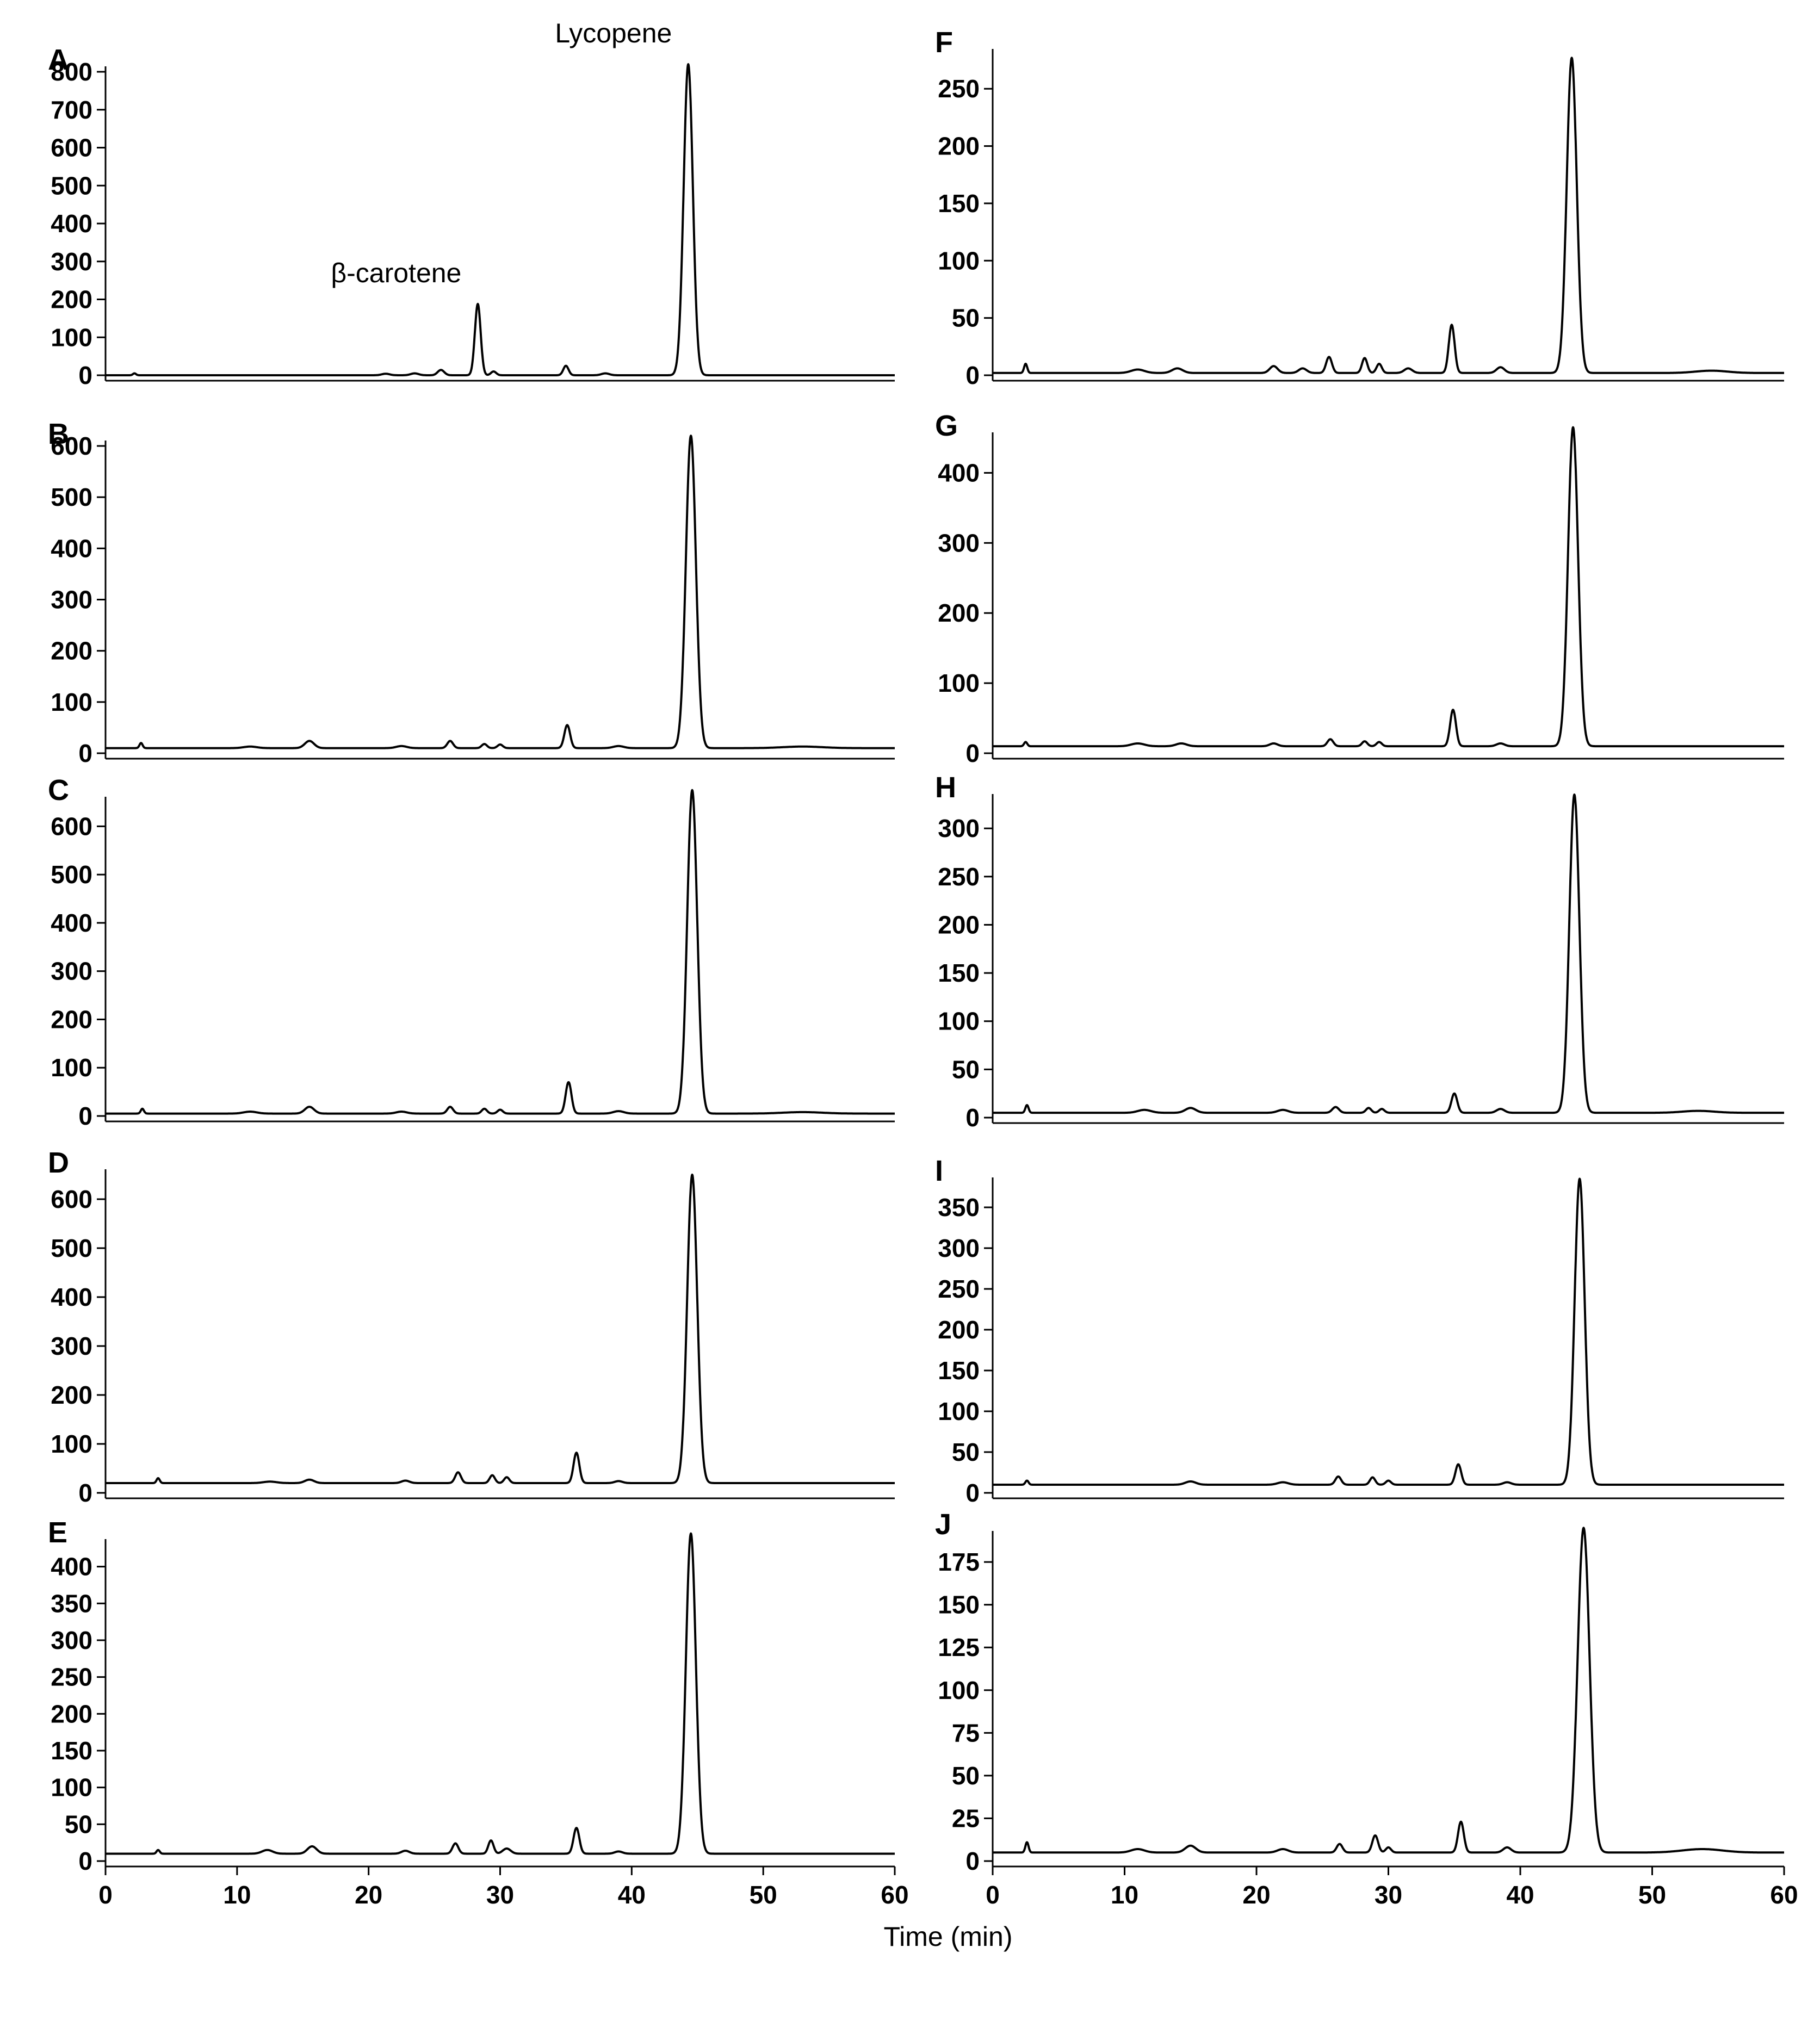 The width and height of the screenshot is (1820, 2034). What do you see at coordinates (71, 261) in the screenshot?
I see `y-tick-label-a: 300` at bounding box center [71, 261].